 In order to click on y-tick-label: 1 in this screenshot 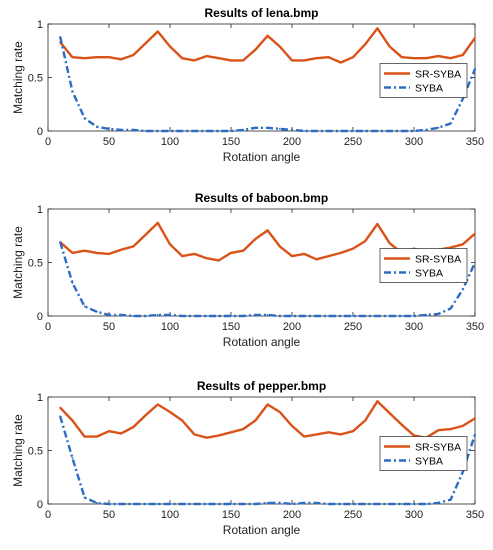, I will do `click(40, 398)`.